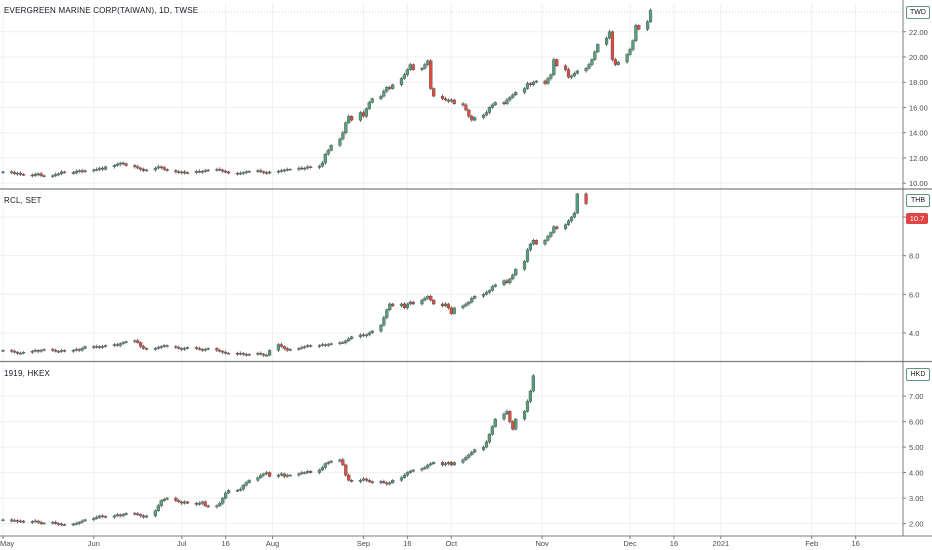 Image resolution: width=932 pixels, height=550 pixels. What do you see at coordinates (23, 200) in the screenshot?
I see `pane-title-rcl-set: RCL, SET` at bounding box center [23, 200].